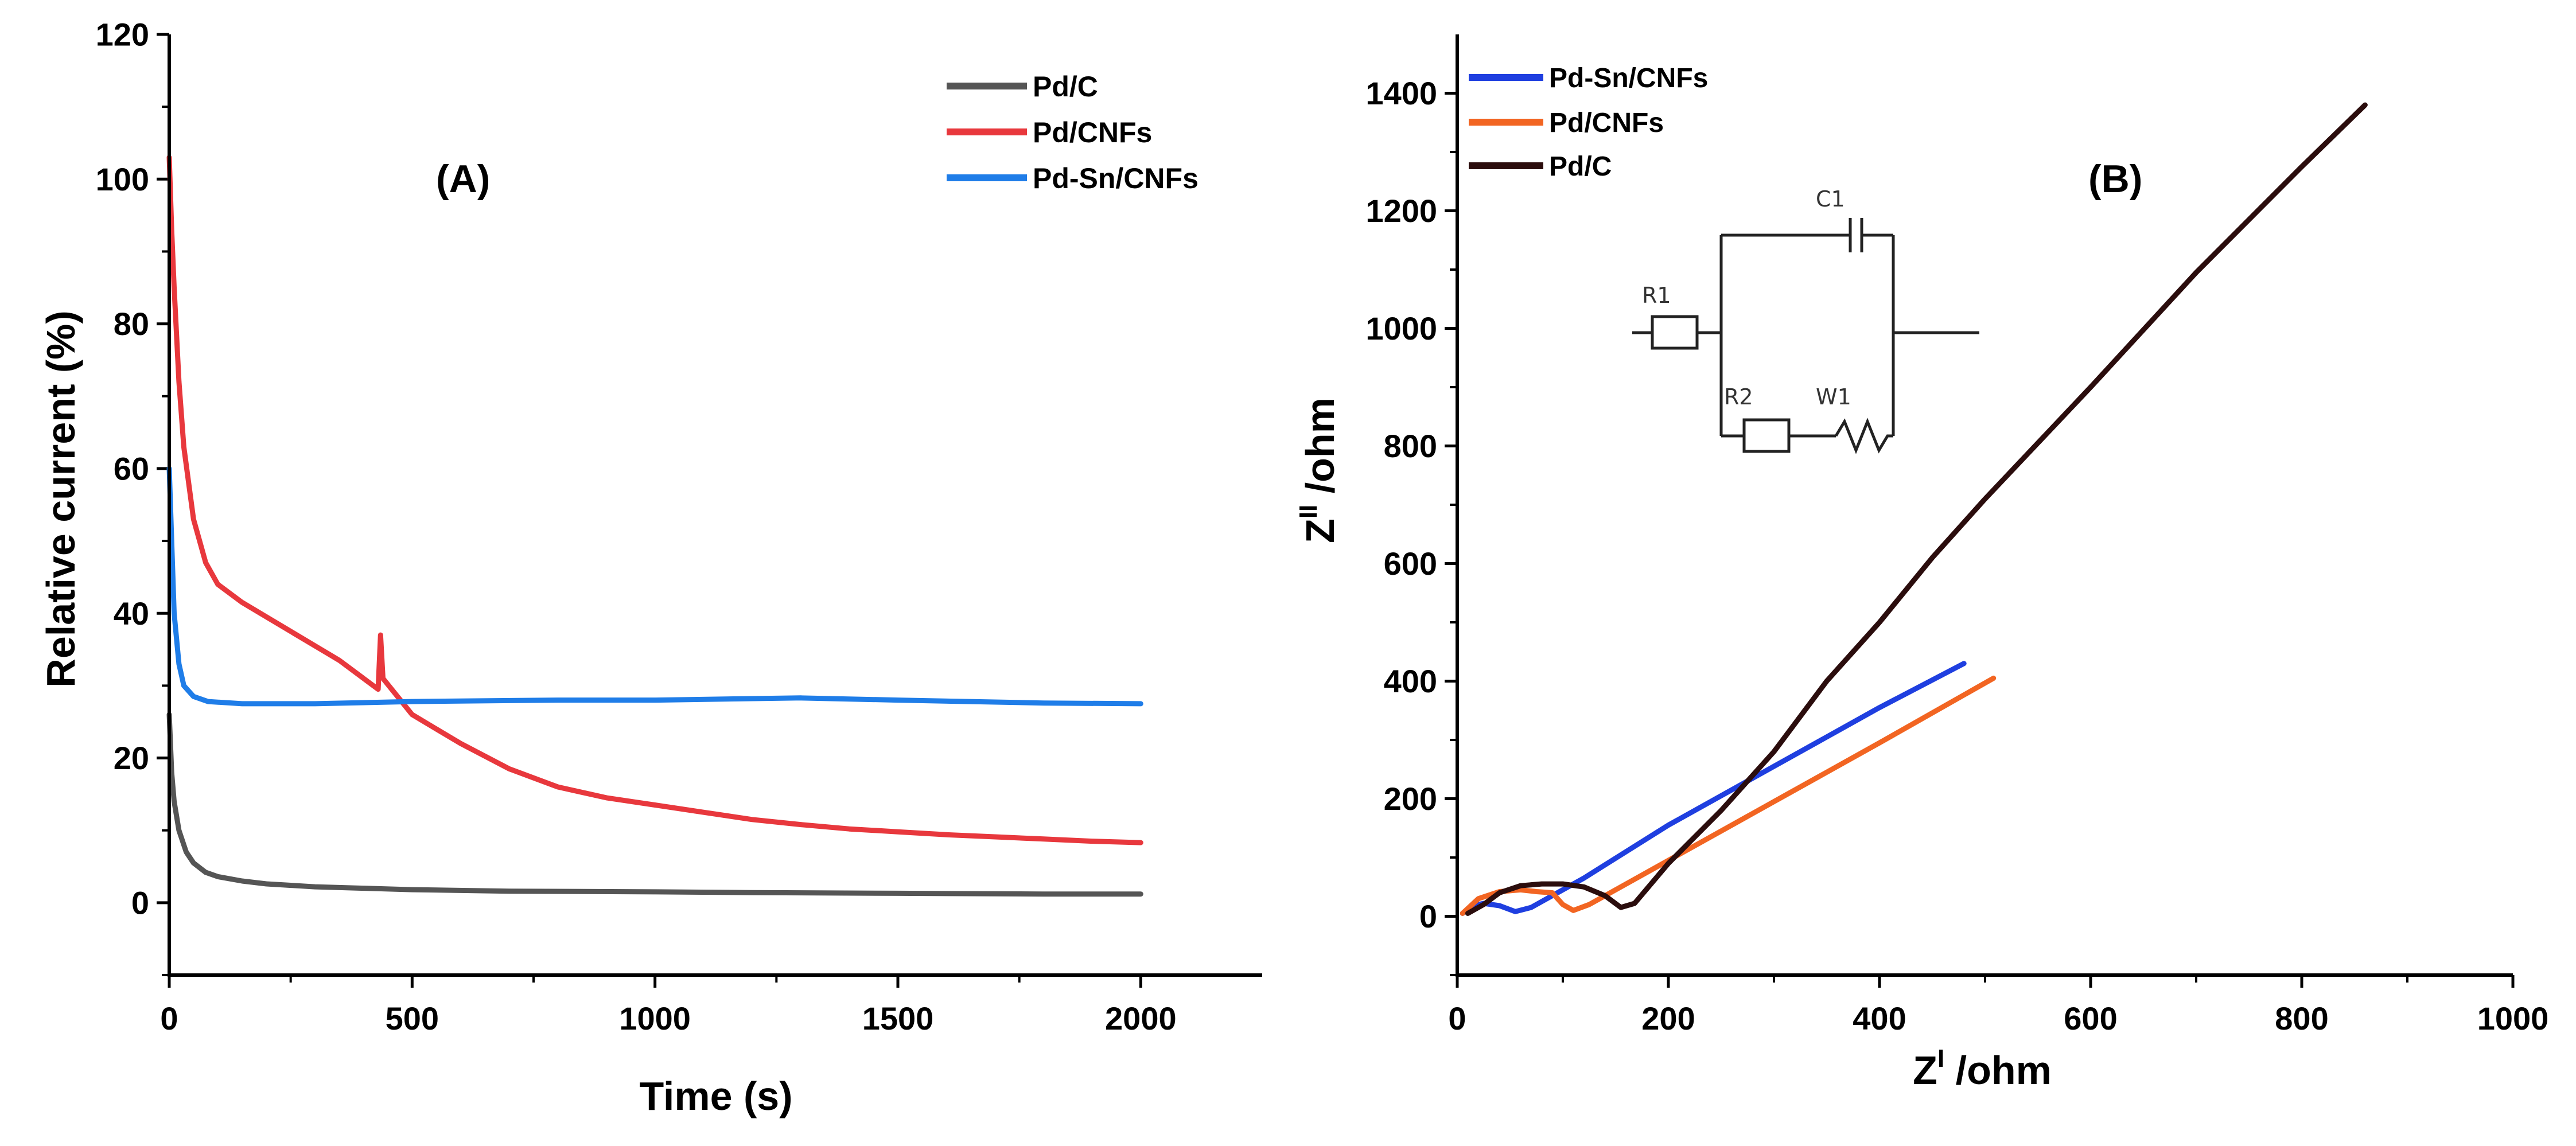  Describe the element at coordinates (1805, 320) in the screenshot. I see `equivalent-circuit-inset: R1 C1 R2 W1` at that location.